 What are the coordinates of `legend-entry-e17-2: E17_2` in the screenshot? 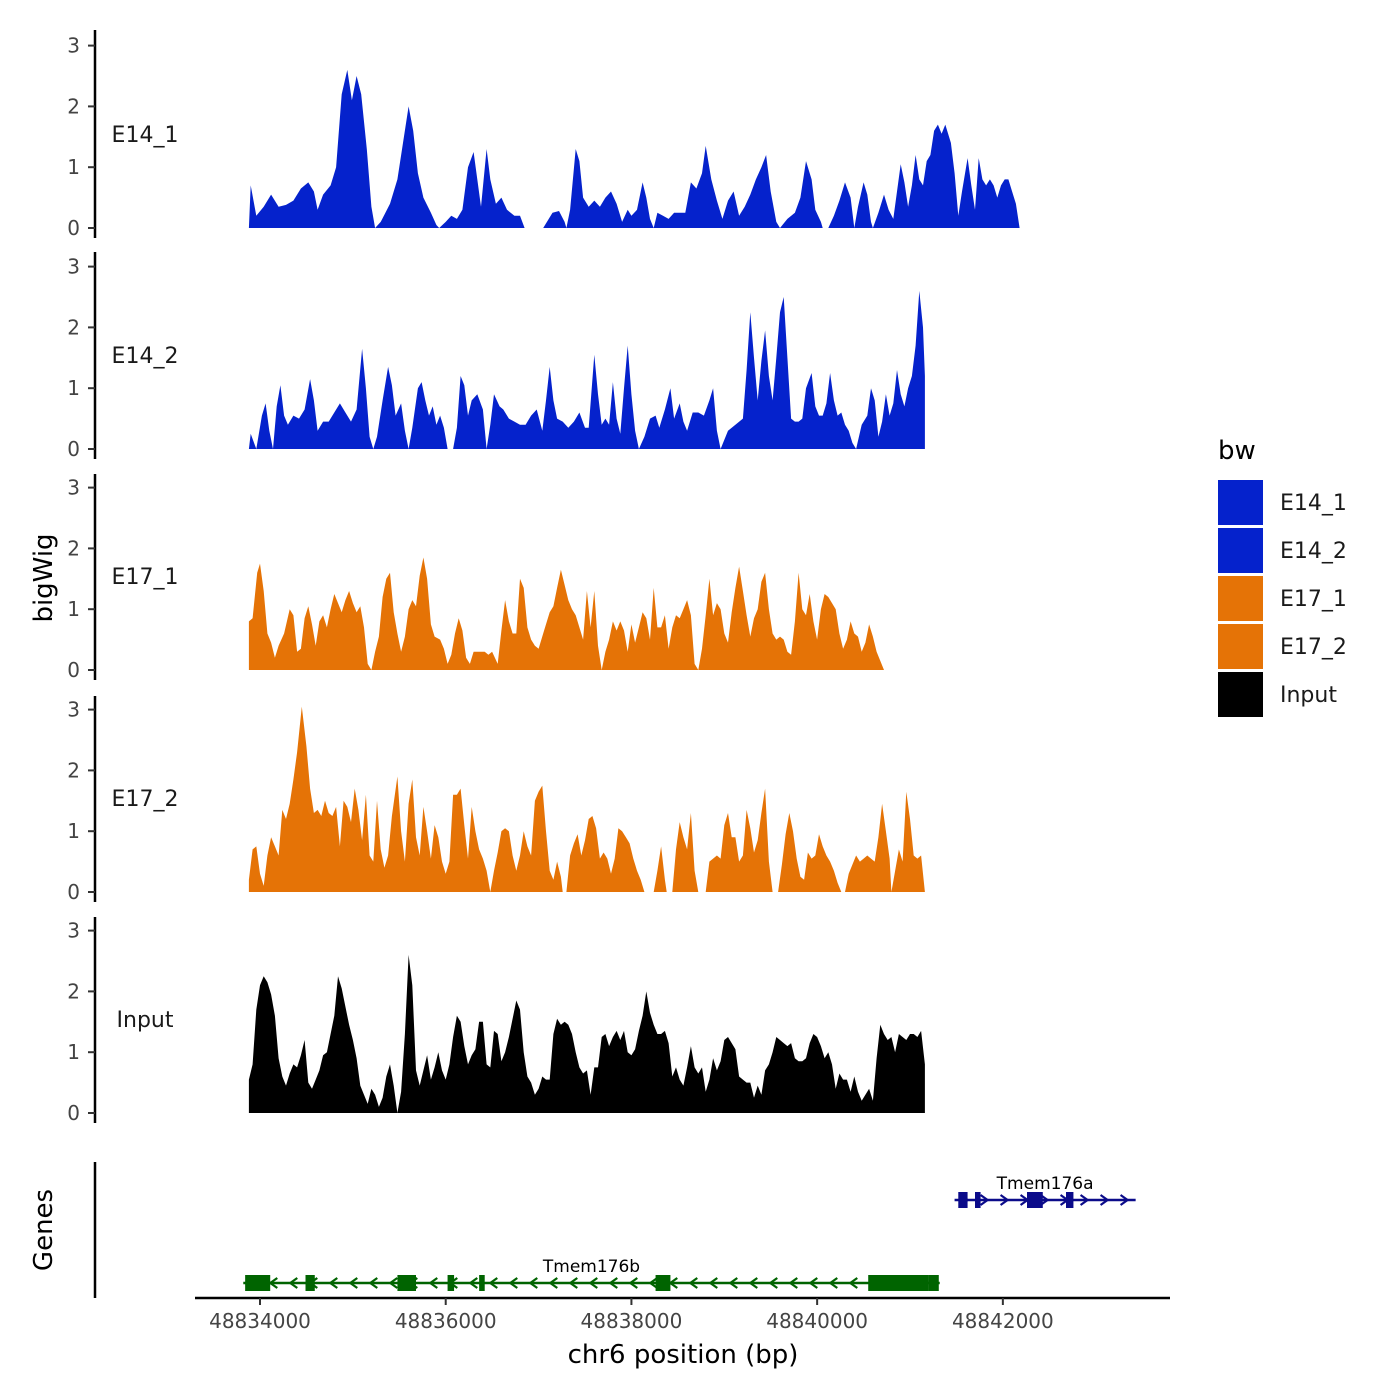 It's located at (1282, 646).